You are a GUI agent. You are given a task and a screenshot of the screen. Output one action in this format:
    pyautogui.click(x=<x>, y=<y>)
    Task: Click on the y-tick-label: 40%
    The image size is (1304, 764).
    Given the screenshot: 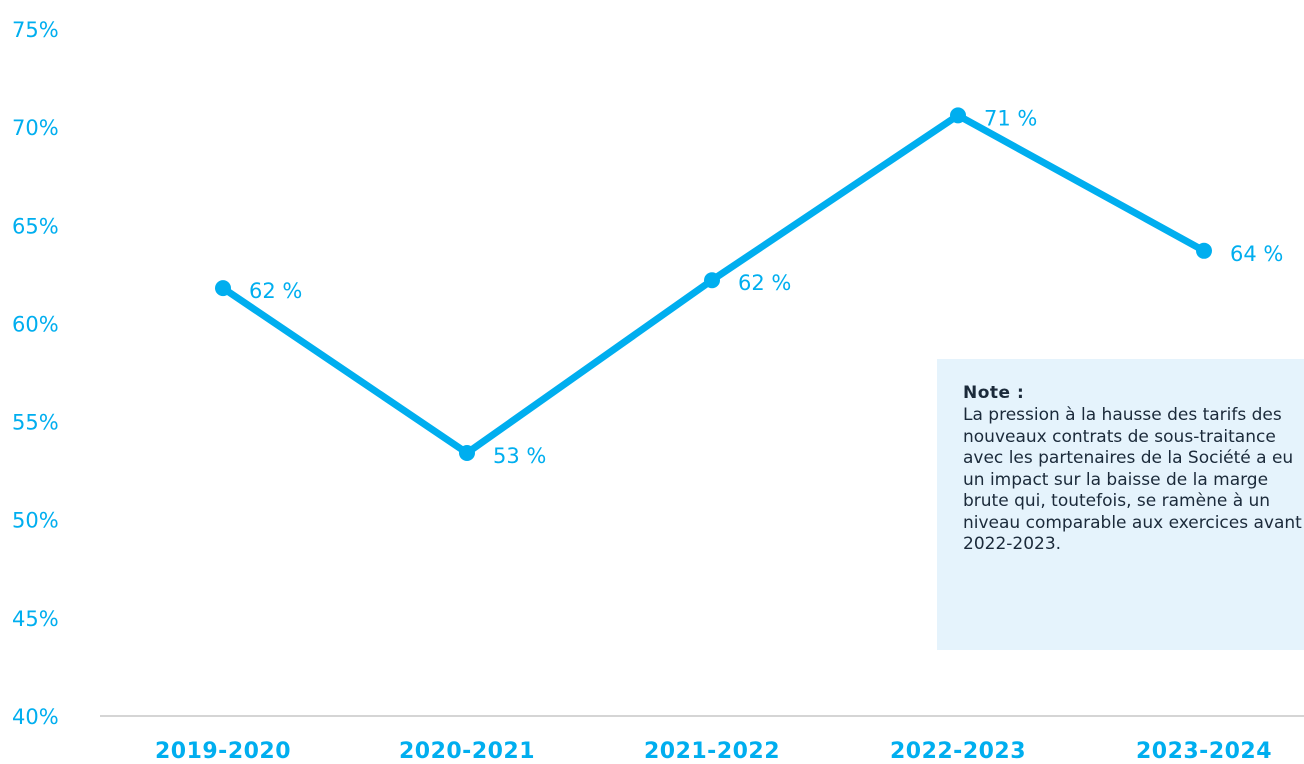 What is the action you would take?
    pyautogui.click(x=35, y=717)
    